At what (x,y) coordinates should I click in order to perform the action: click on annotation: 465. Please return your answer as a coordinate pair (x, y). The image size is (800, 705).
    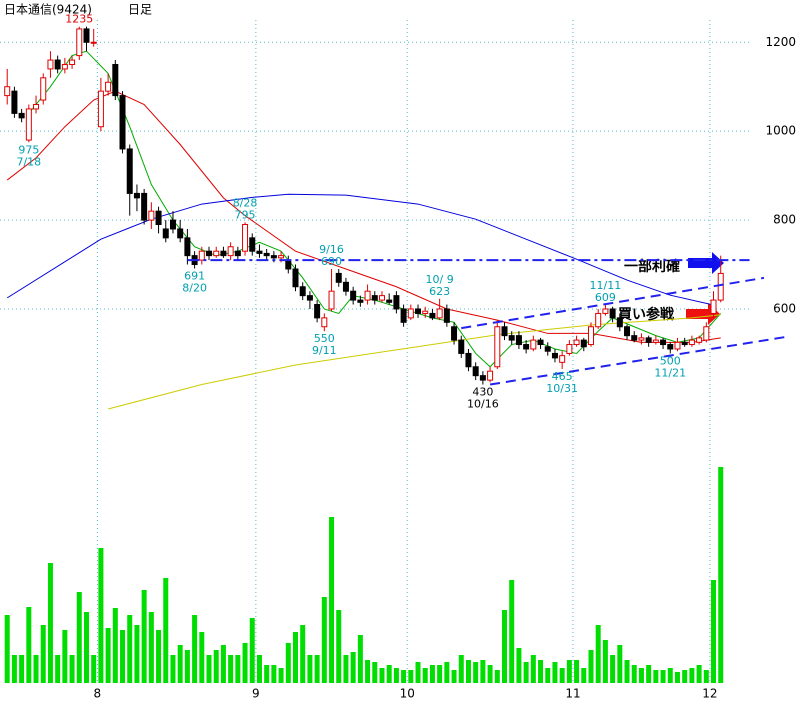
    Looking at the image, I should click on (562, 376).